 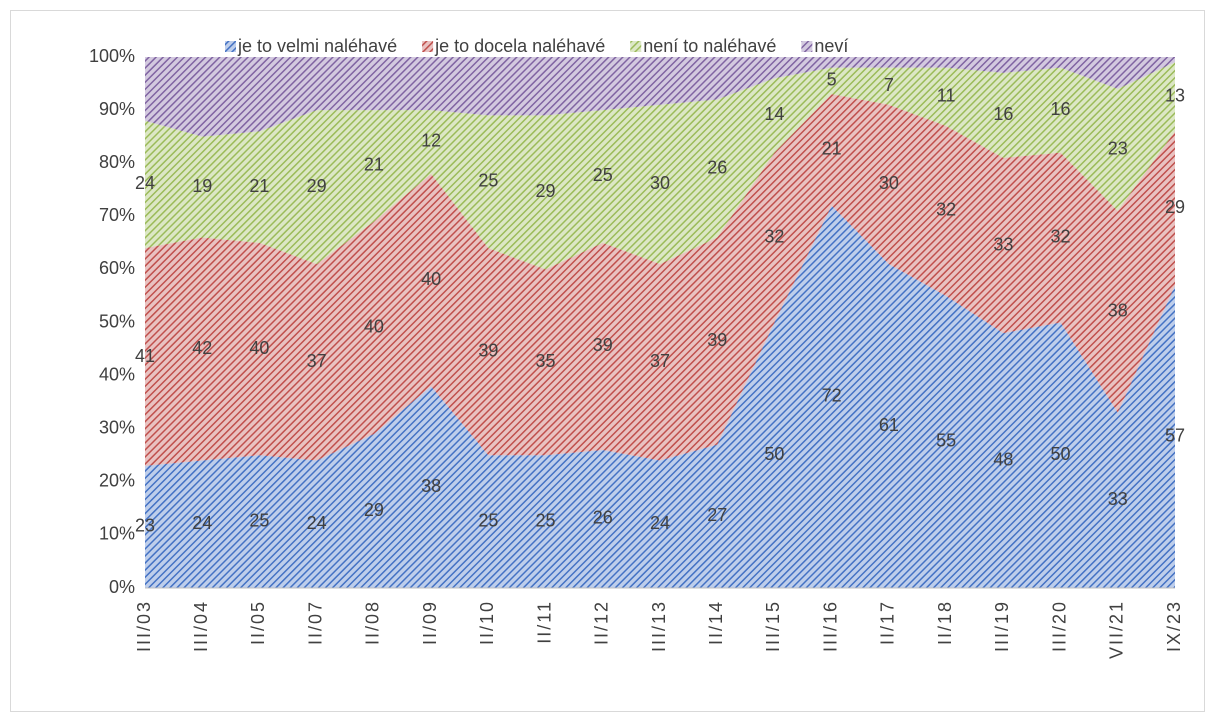 What do you see at coordinates (830, 626) in the screenshot?
I see `x-tick-label: III/16` at bounding box center [830, 626].